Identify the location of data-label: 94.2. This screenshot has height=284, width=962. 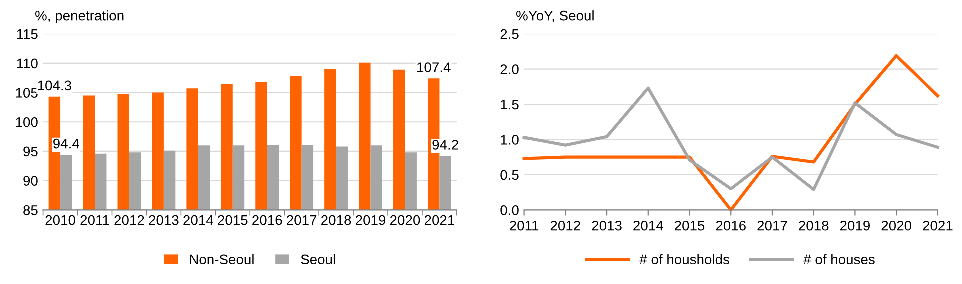
(445, 145).